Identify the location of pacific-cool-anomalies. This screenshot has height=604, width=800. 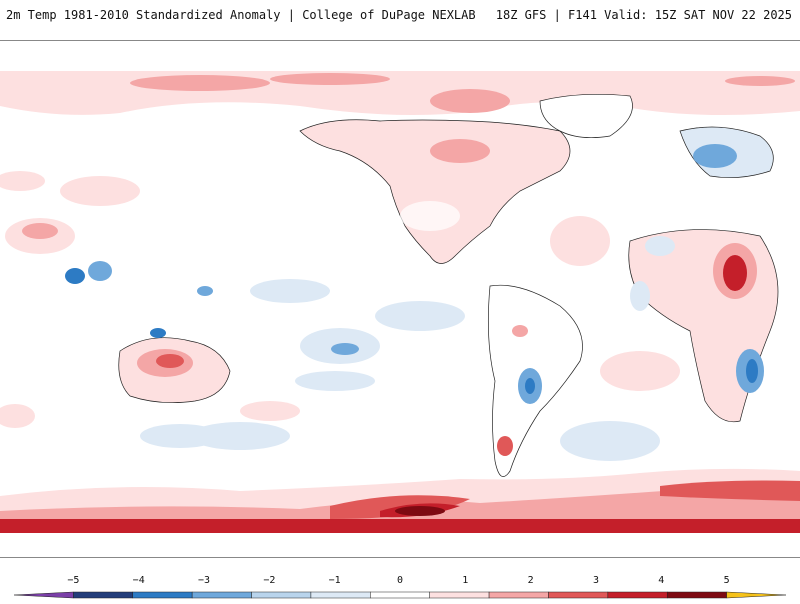
(302, 364).